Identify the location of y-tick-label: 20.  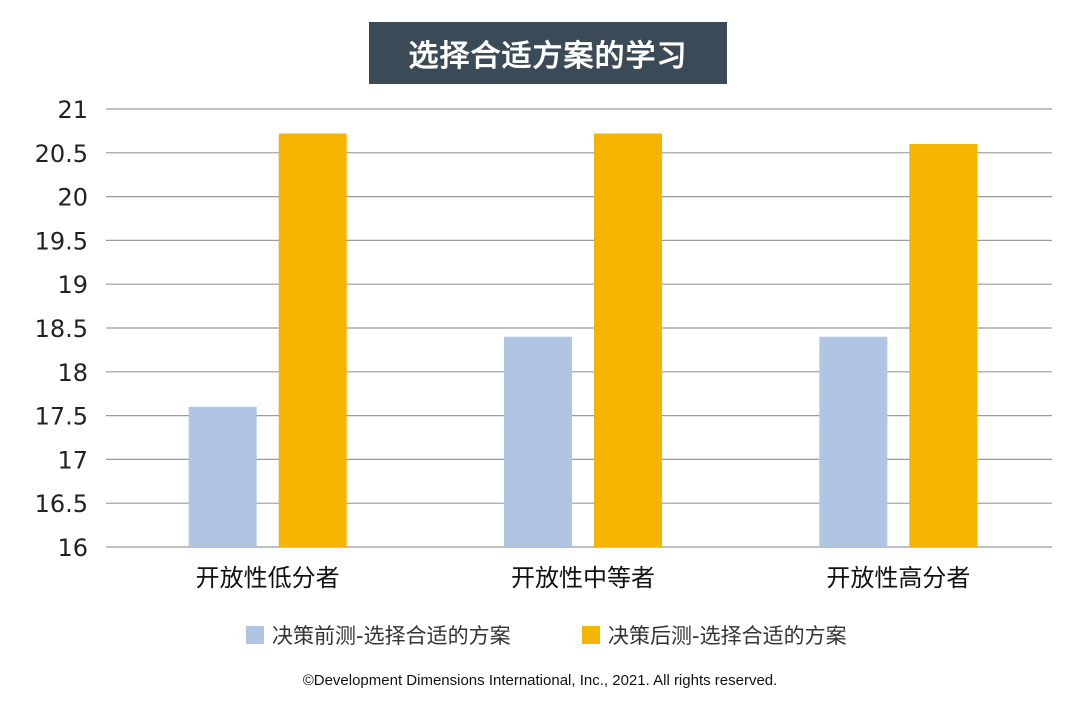
(72, 198).